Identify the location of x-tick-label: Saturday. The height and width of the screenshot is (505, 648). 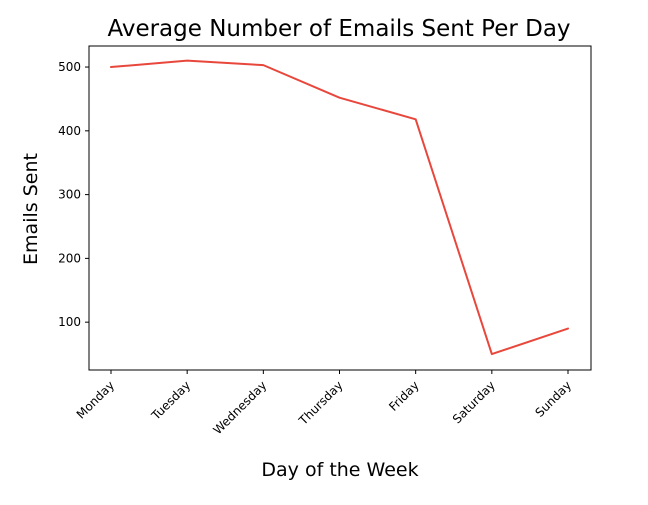
(474, 402).